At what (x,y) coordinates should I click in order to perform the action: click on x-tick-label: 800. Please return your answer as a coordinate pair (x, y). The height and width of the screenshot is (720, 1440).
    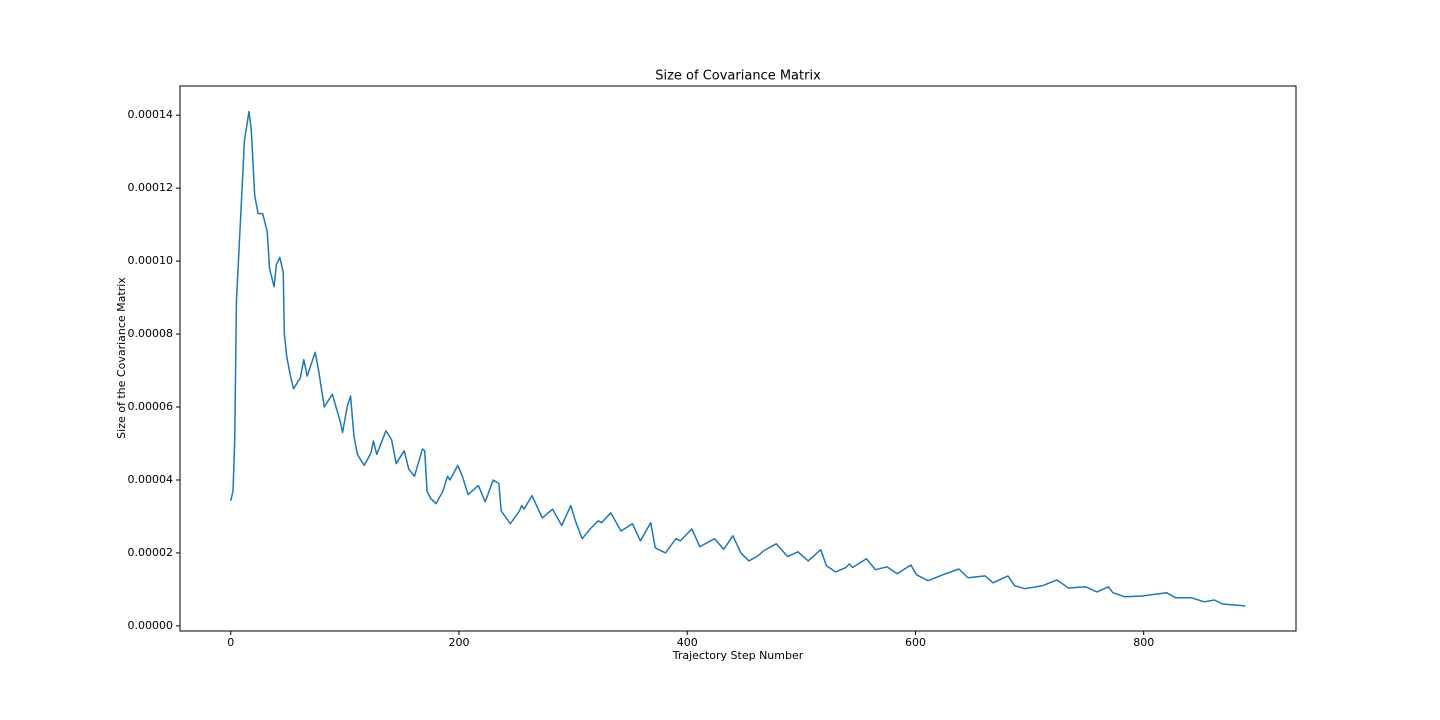
    Looking at the image, I should click on (1143, 642).